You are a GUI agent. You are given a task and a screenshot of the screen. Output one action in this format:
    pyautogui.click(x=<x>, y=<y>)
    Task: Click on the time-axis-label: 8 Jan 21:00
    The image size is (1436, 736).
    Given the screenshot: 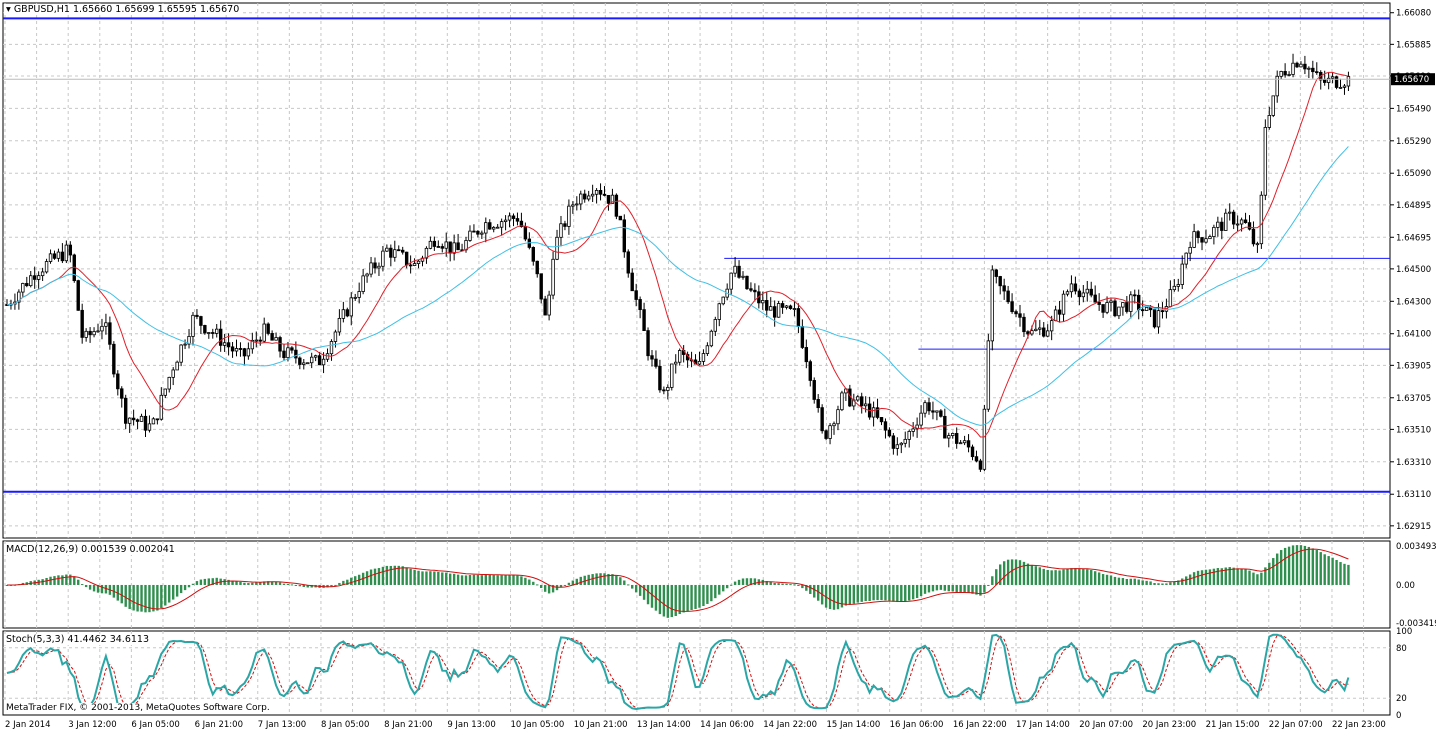 What is the action you would take?
    pyautogui.click(x=408, y=725)
    